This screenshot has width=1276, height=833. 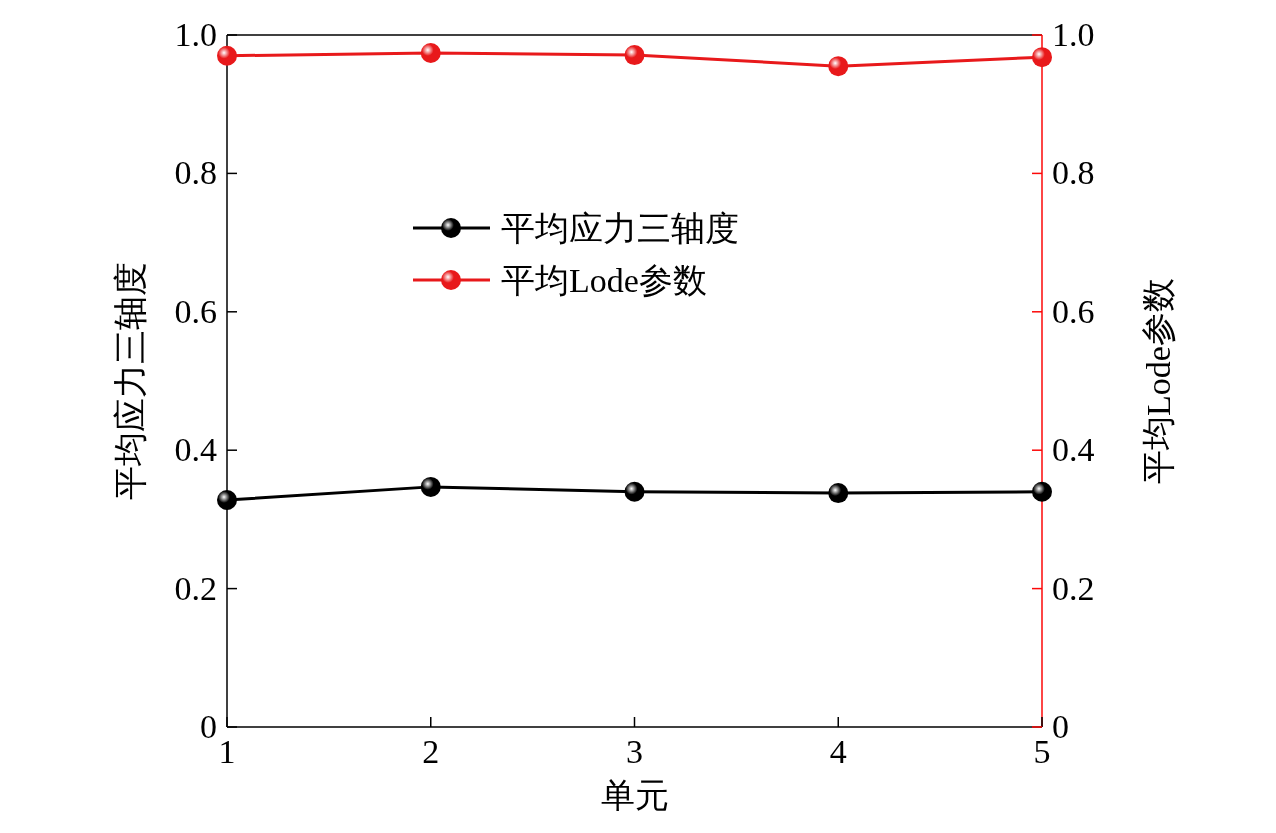 I want to click on x-tick-label: 3, so click(x=634, y=751).